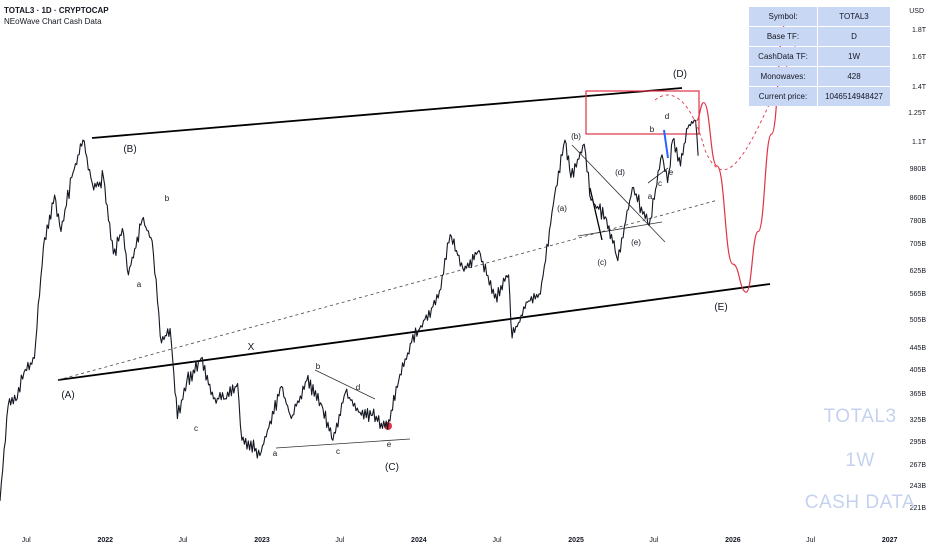 The image size is (932, 550). I want to click on table-row: CashData TF: 1W, so click(819, 56).